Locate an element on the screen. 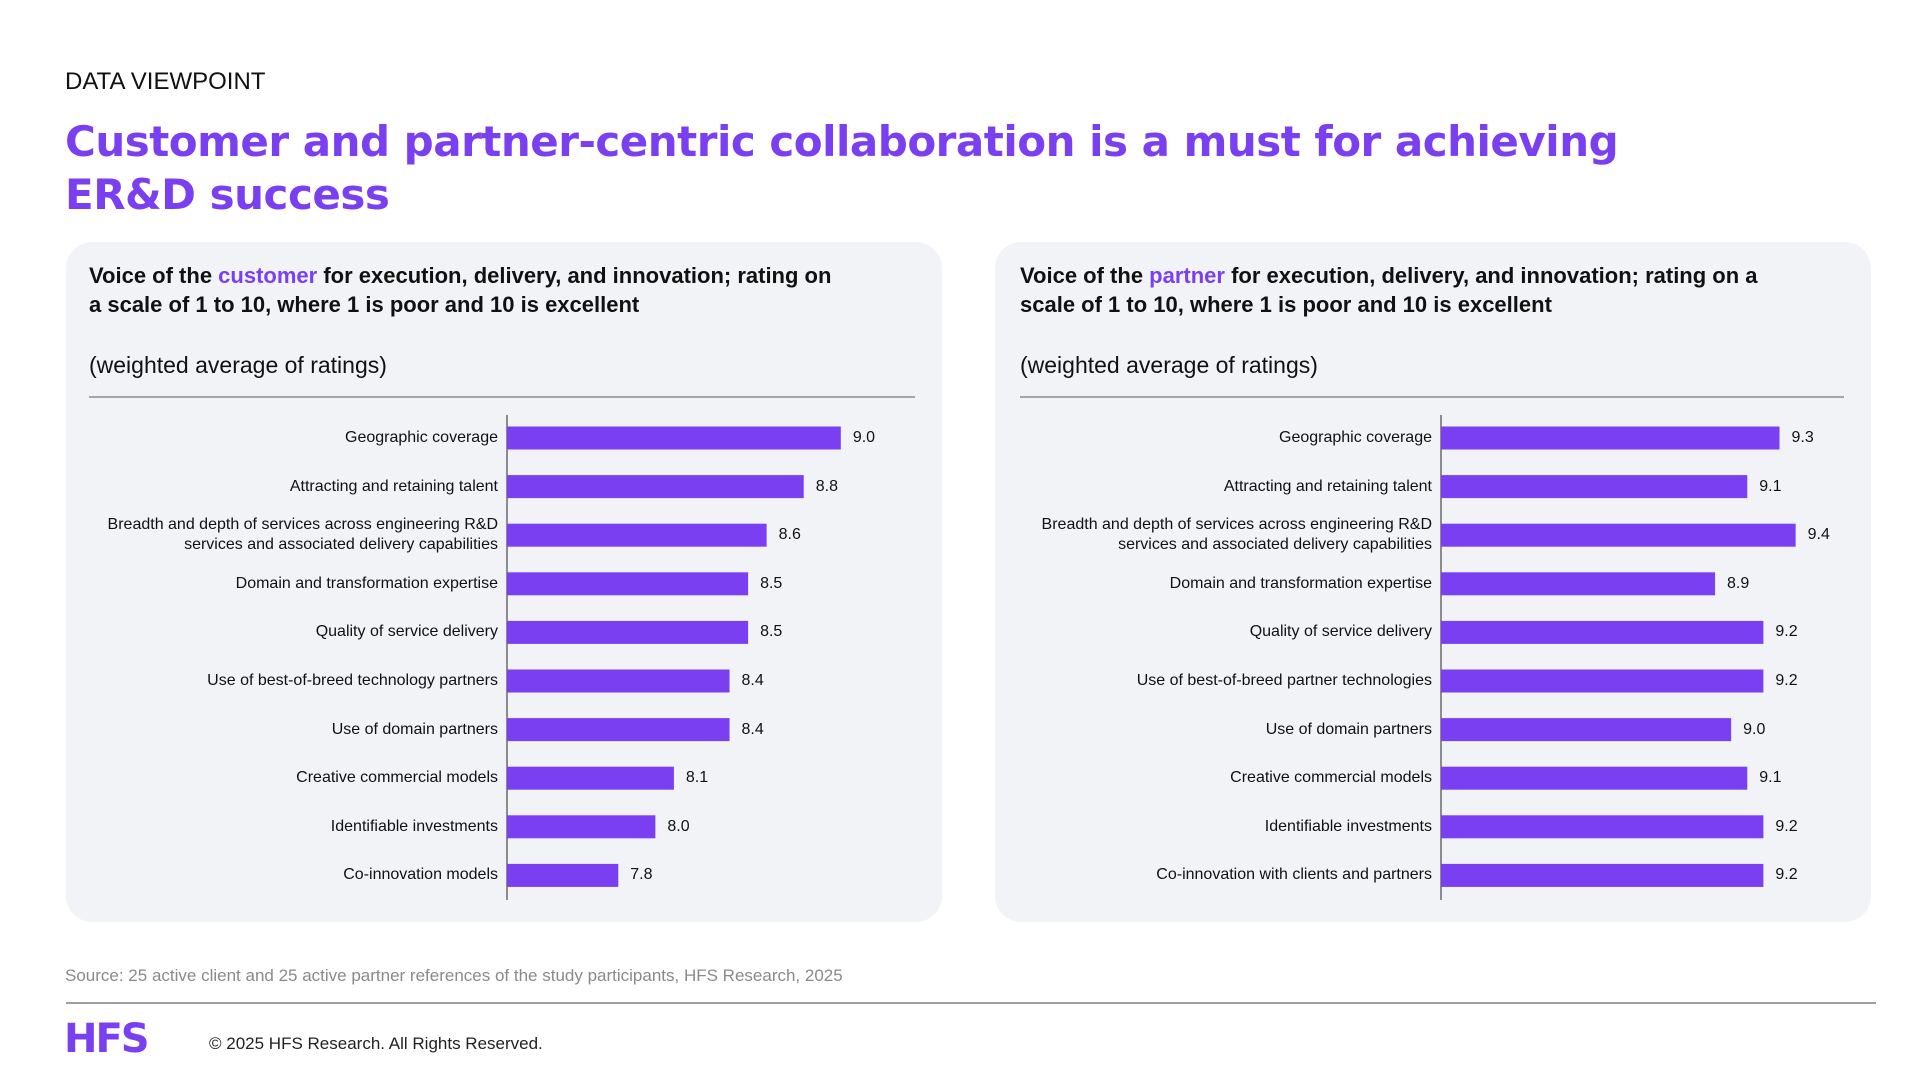 The width and height of the screenshot is (1920, 1080). value-label: 8.9 is located at coordinates (1738, 583).